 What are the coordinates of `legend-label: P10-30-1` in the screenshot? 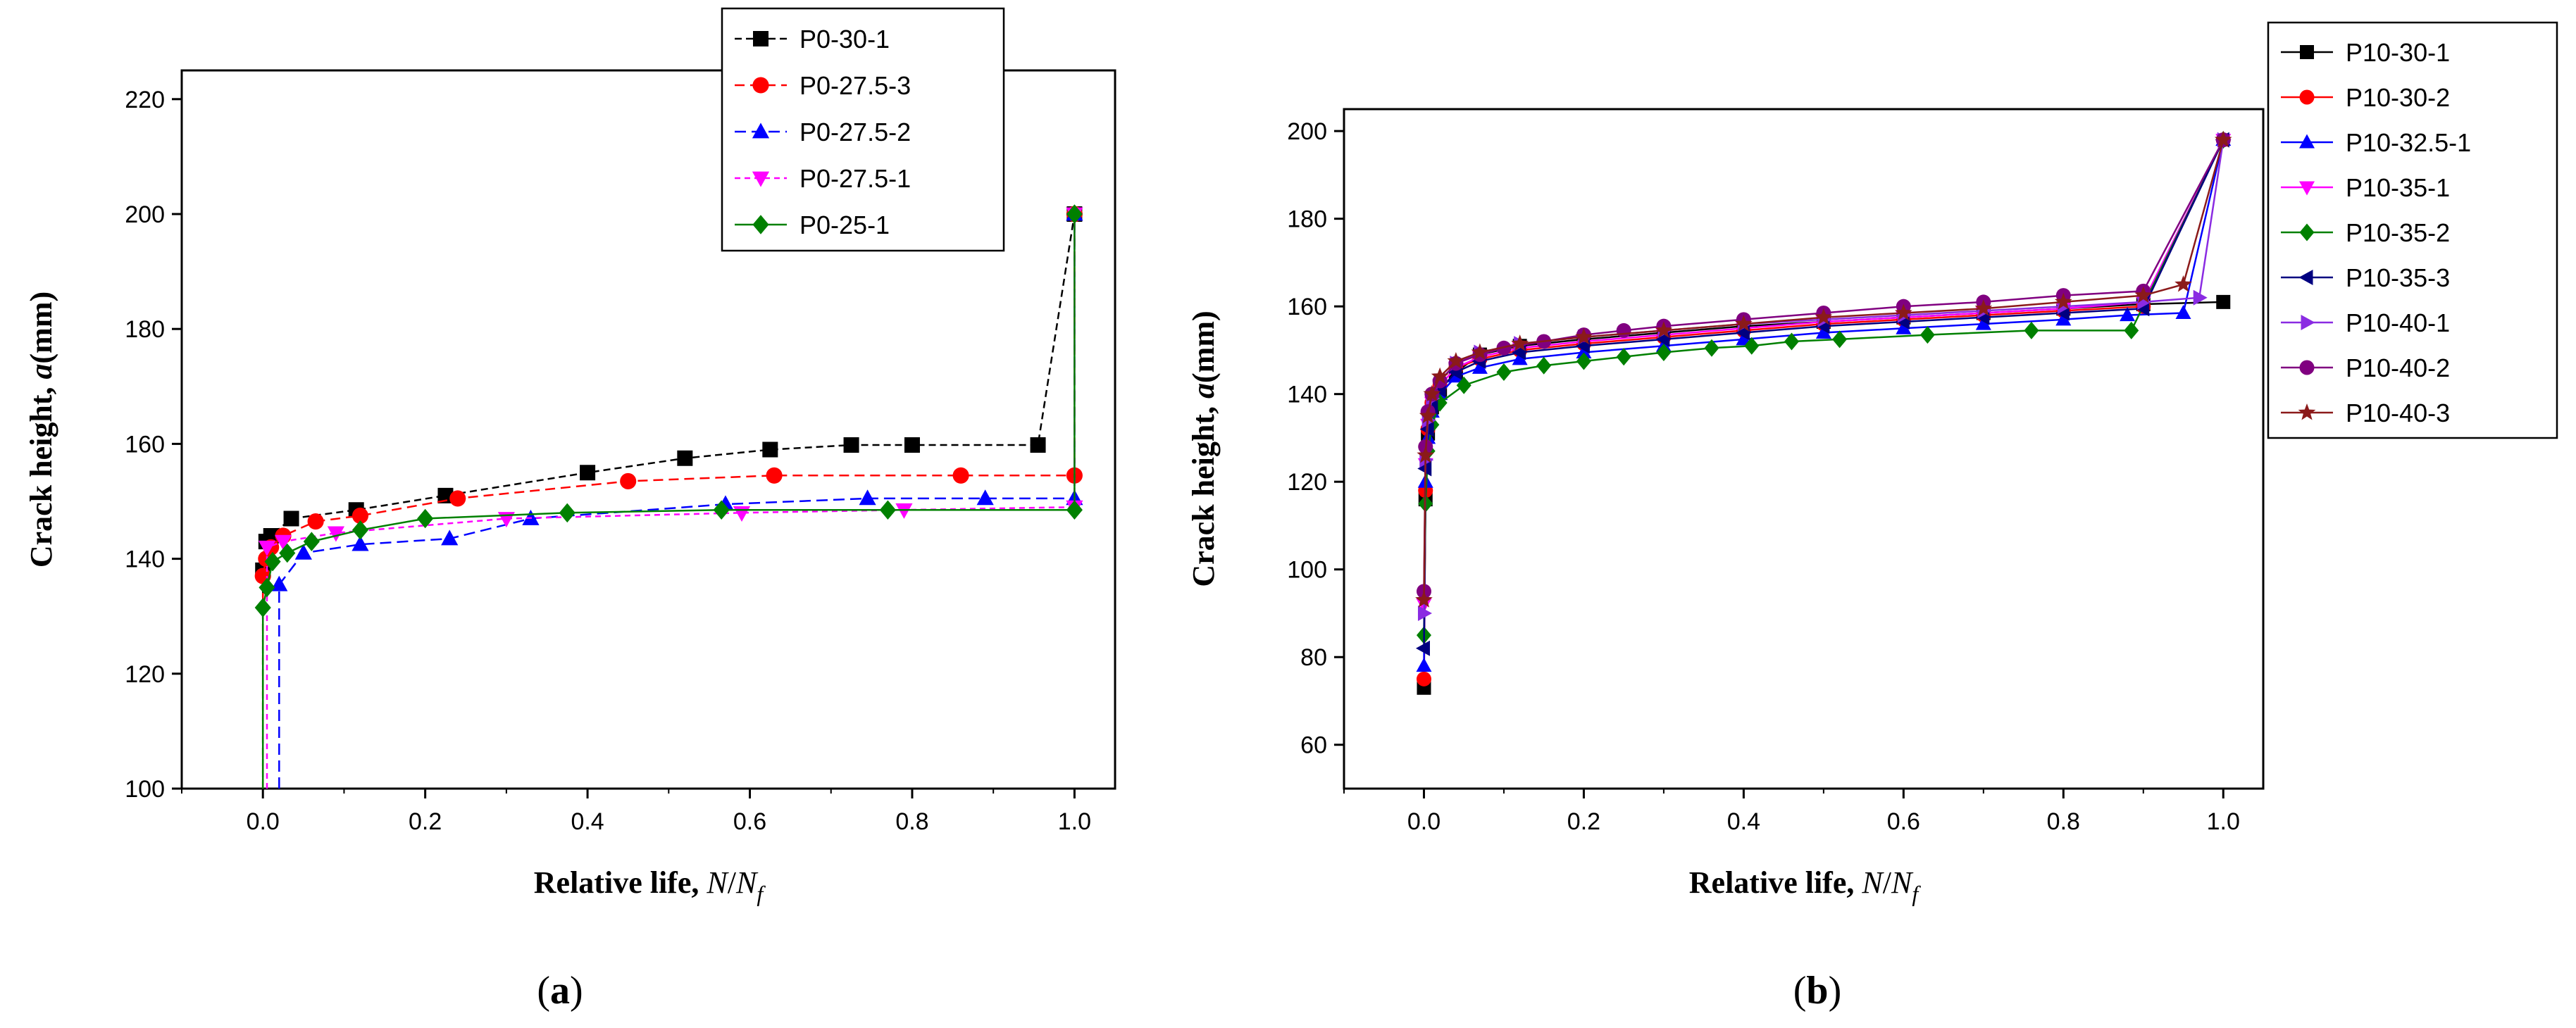 It's located at (2398, 52).